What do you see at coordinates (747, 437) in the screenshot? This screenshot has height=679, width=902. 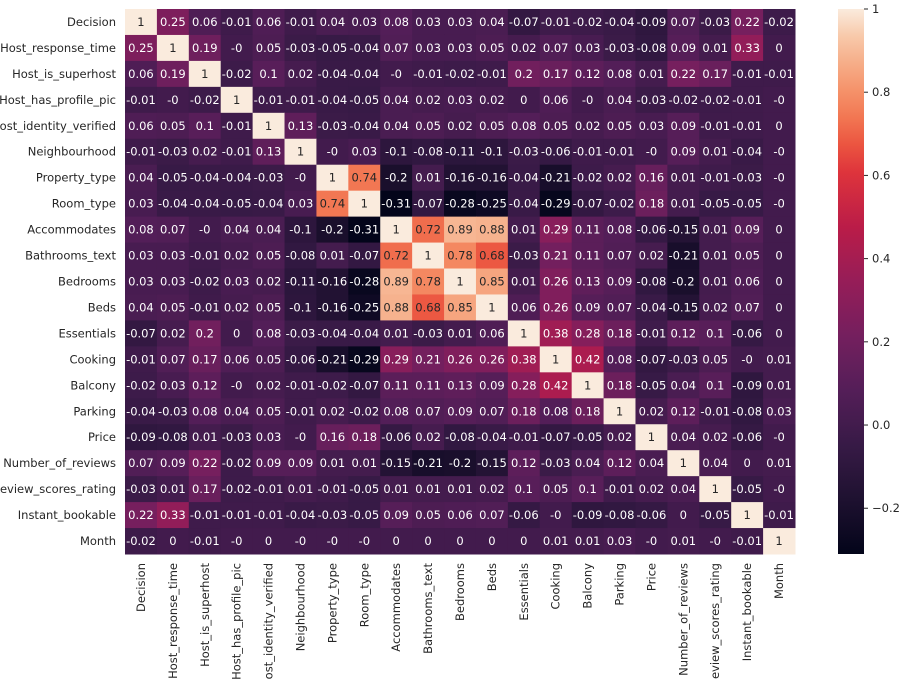 I see `cell-value-label-16-19: -0.06` at bounding box center [747, 437].